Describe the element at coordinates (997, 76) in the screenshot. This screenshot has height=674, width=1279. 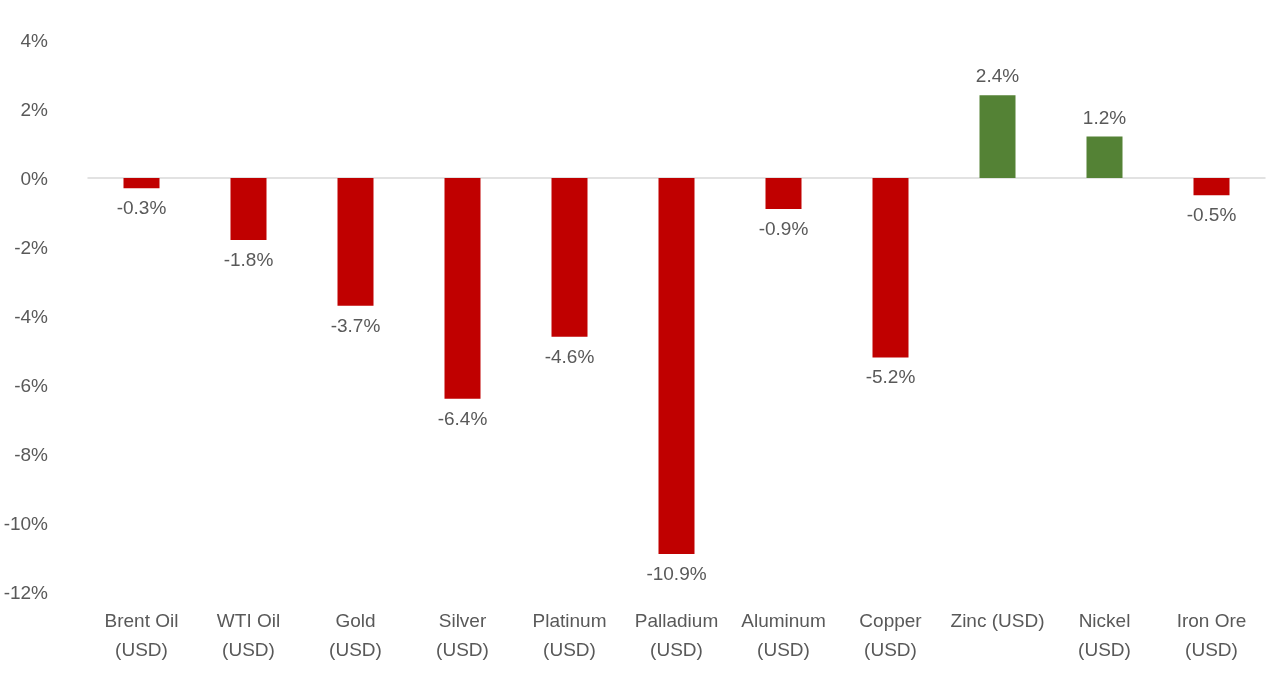
I see `data-label: 2.4%` at that location.